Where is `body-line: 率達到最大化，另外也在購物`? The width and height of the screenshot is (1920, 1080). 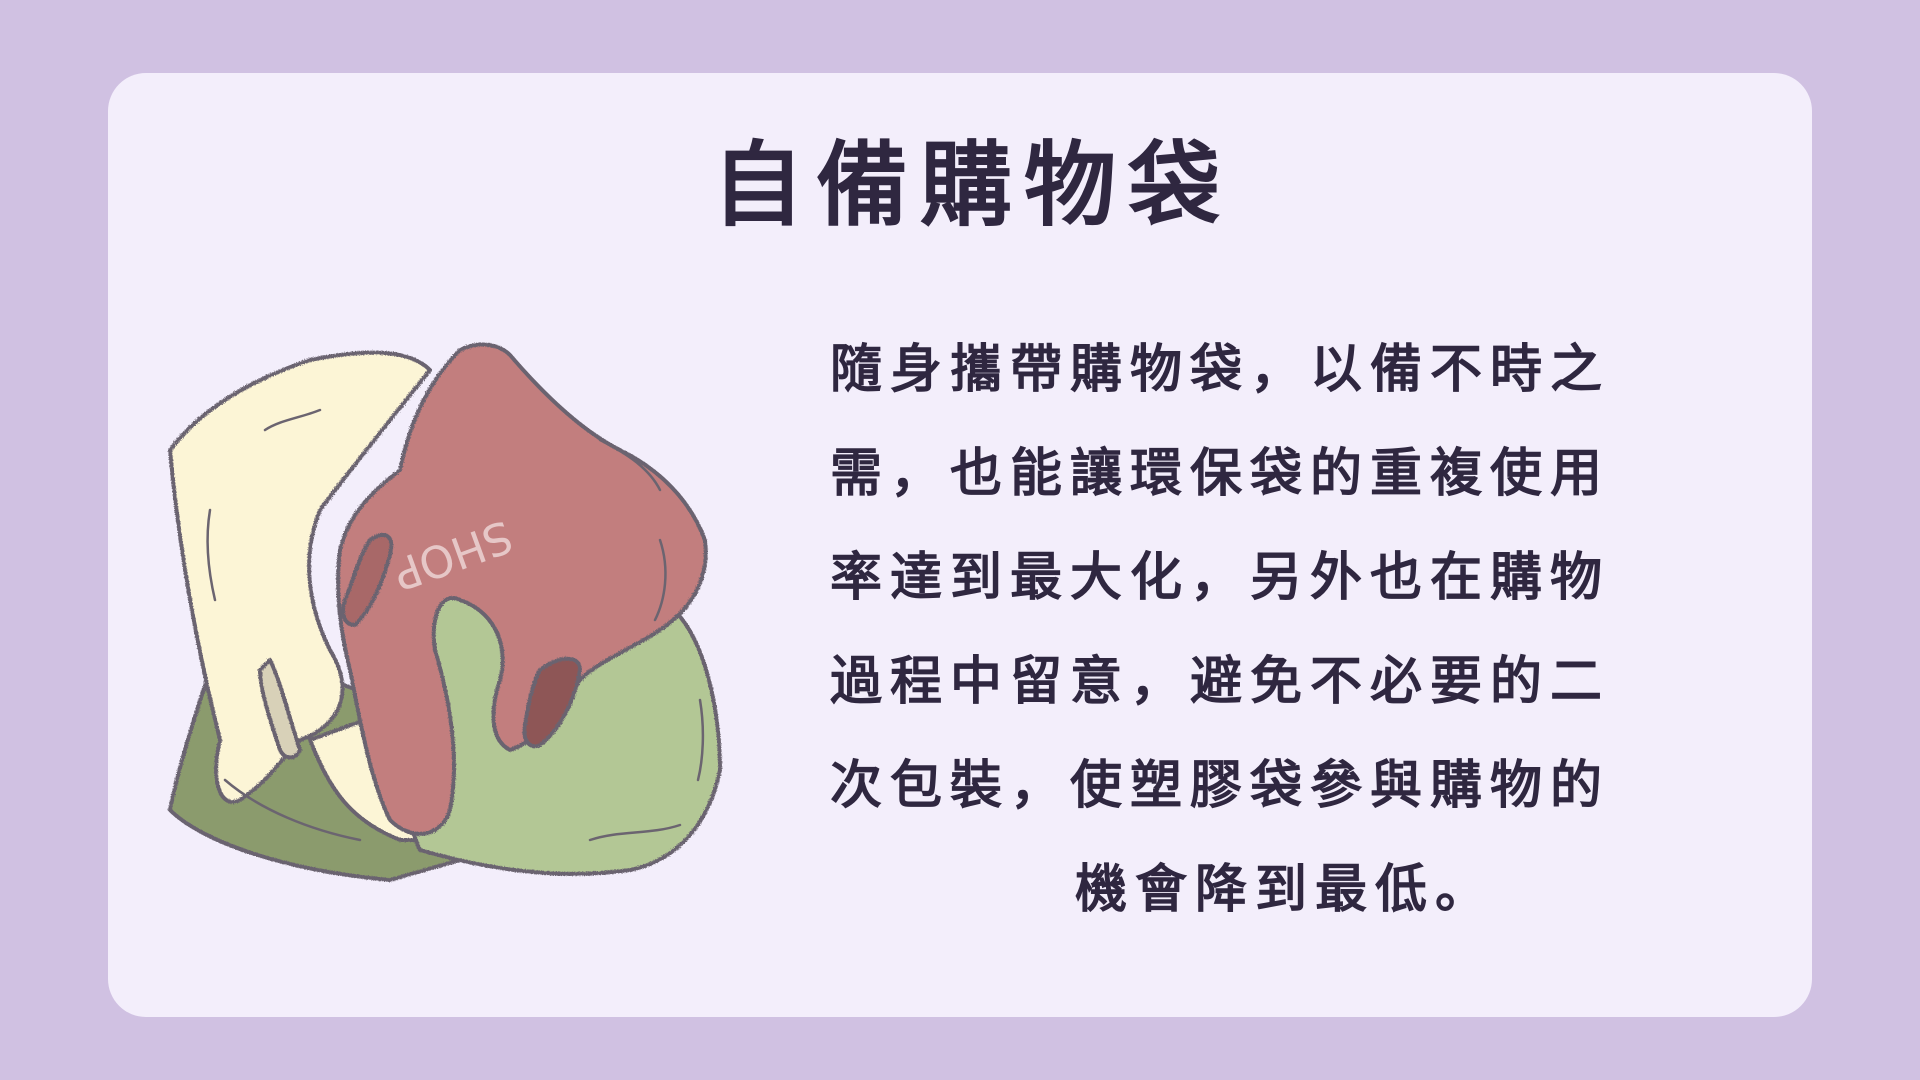
body-line: 率達到最大化，另外也在購物 is located at coordinates (1220, 578).